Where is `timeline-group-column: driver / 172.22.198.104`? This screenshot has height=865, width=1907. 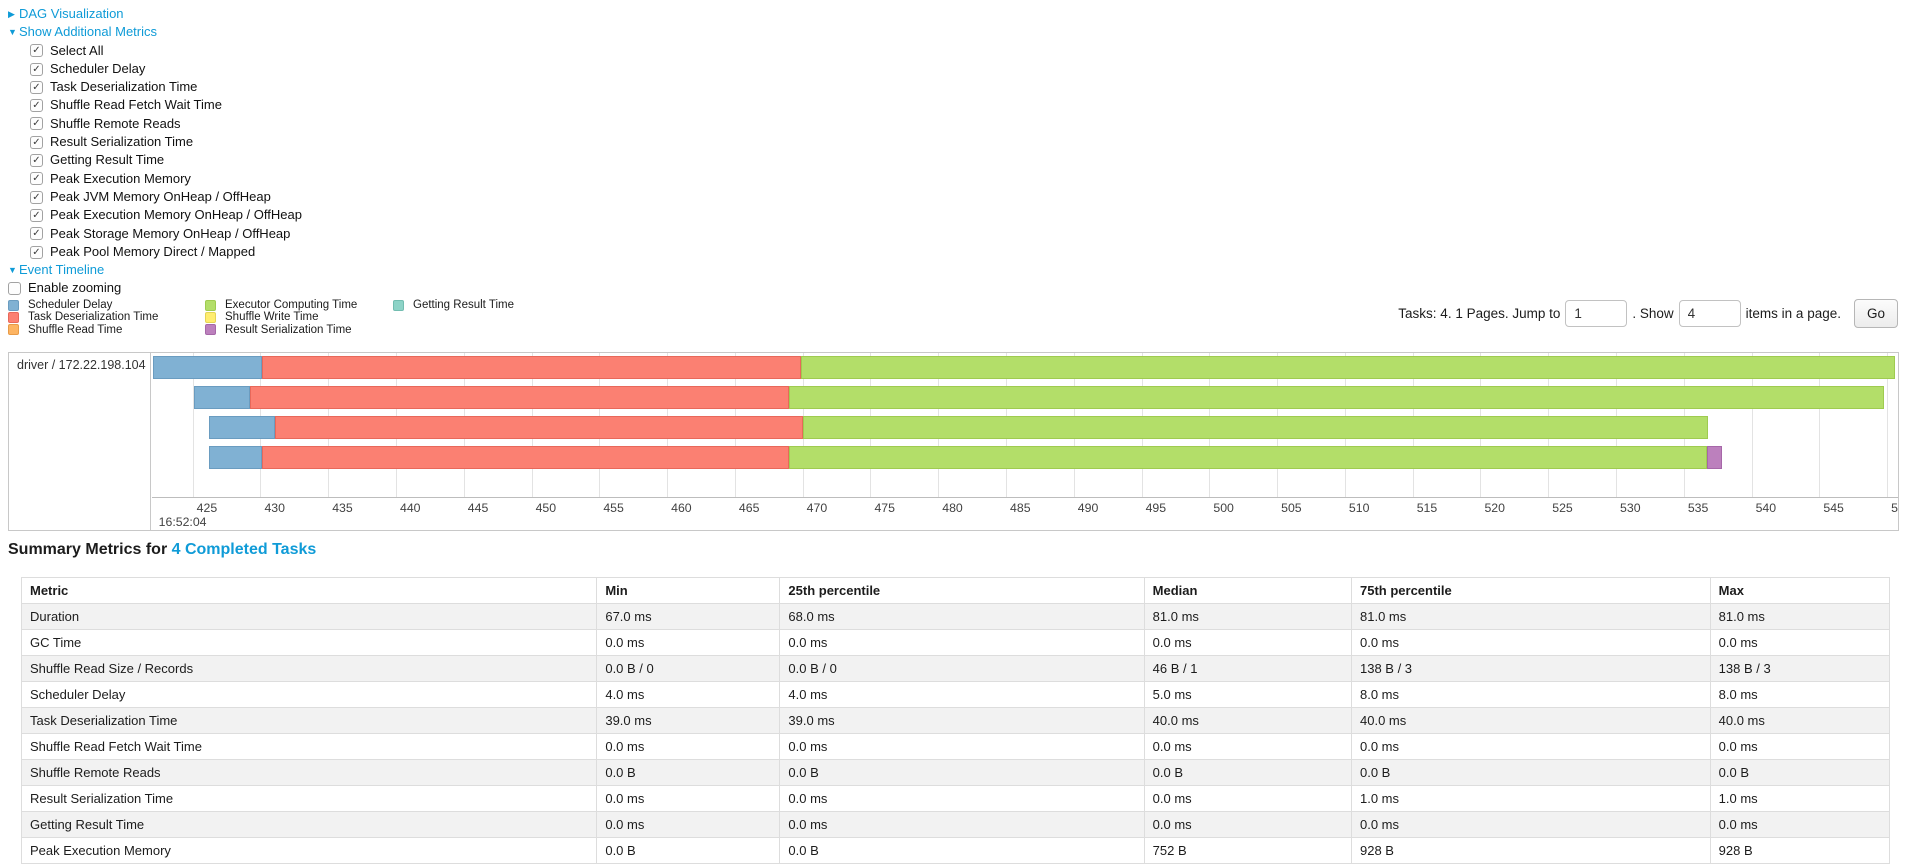 timeline-group-column: driver / 172.22.198.104 is located at coordinates (80, 441).